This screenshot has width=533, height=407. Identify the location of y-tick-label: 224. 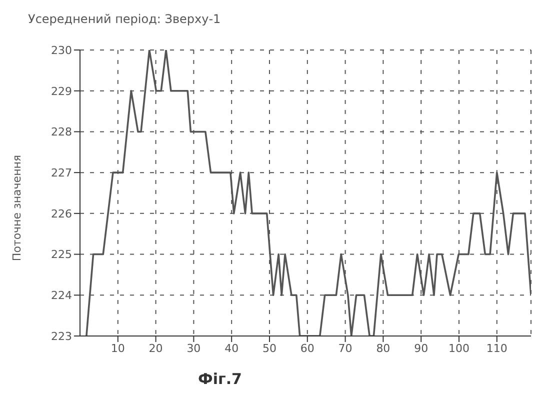
(61, 295).